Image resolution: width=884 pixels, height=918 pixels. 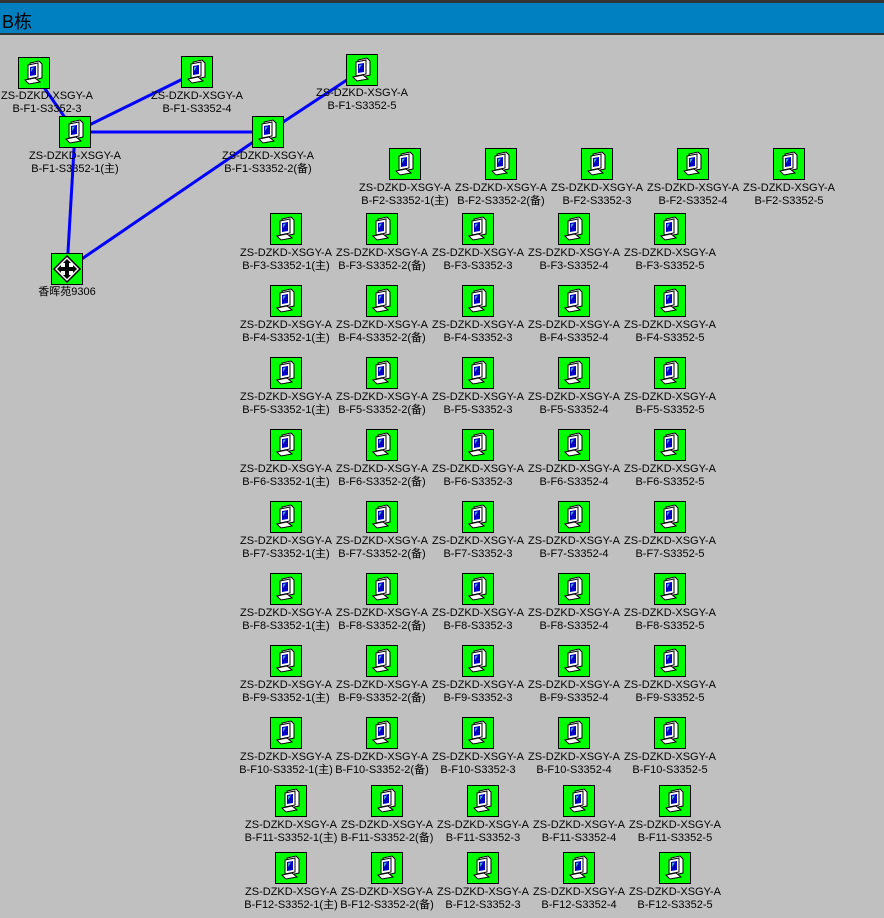 What do you see at coordinates (670, 403) in the screenshot?
I see `node-label: ZS-DZKD-XSGY-AB-F5-S3352-5` at bounding box center [670, 403].